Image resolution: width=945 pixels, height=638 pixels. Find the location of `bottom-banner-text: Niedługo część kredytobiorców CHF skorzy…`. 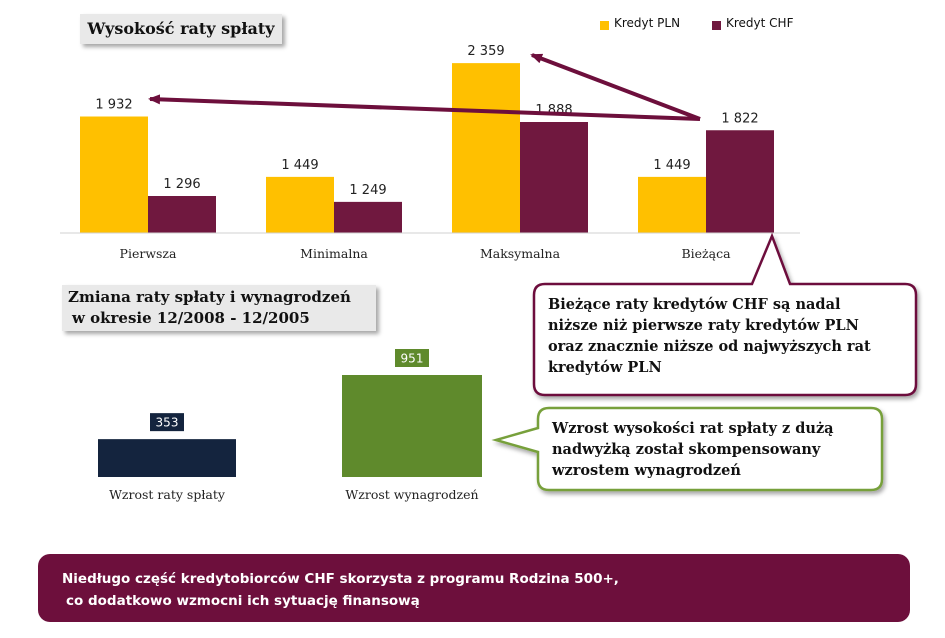

bottom-banner-text: Niedługo część kredytobiorców CHF skorzy… is located at coordinates (472, 590).